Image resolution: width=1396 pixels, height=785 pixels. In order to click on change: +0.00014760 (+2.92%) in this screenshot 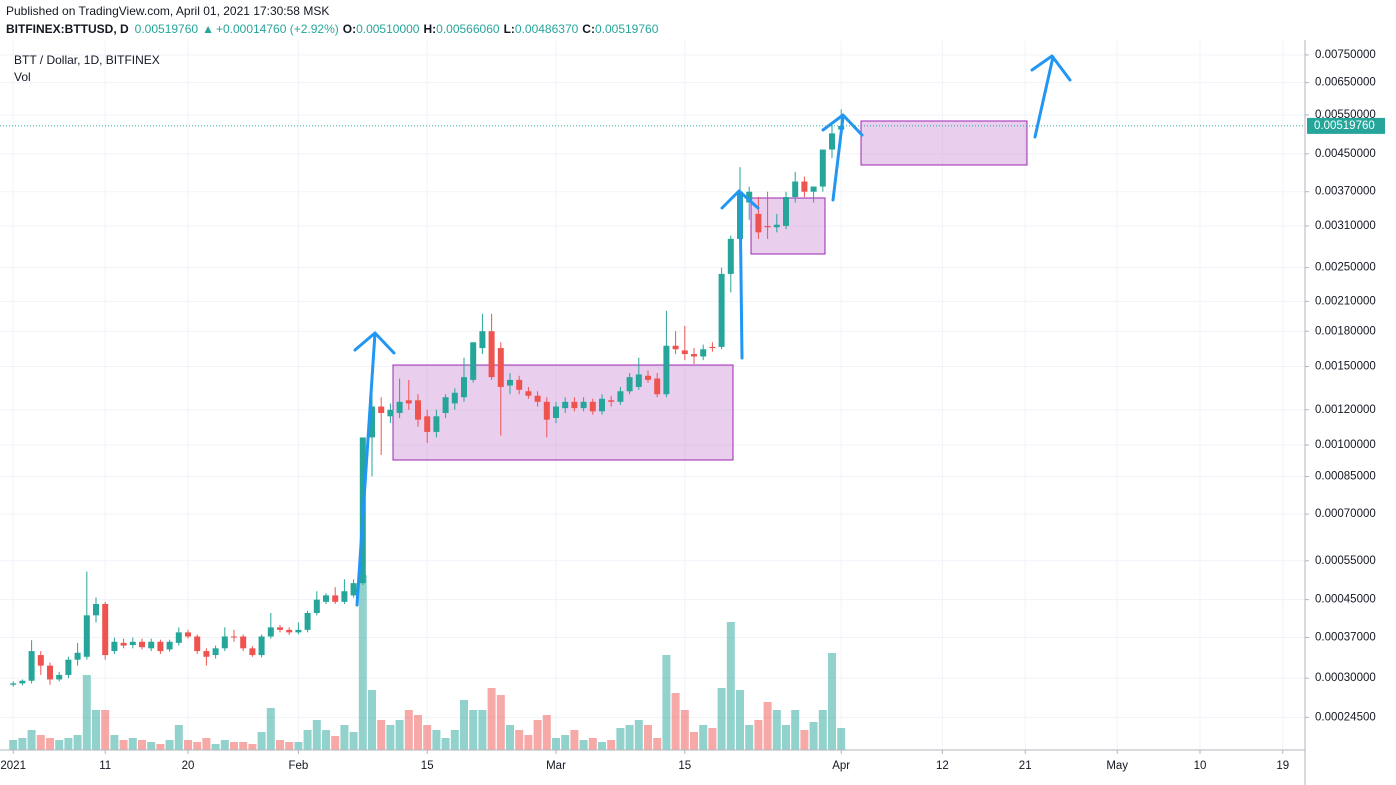, I will do `click(277, 29)`.